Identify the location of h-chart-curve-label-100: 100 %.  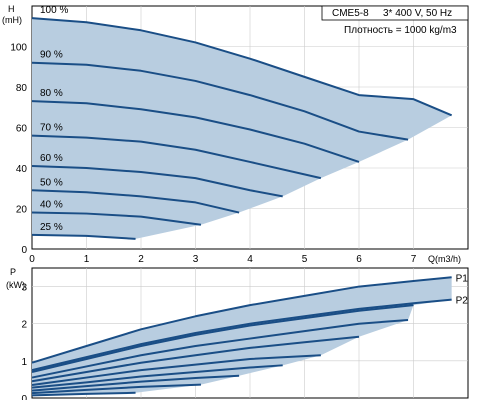
(54, 10).